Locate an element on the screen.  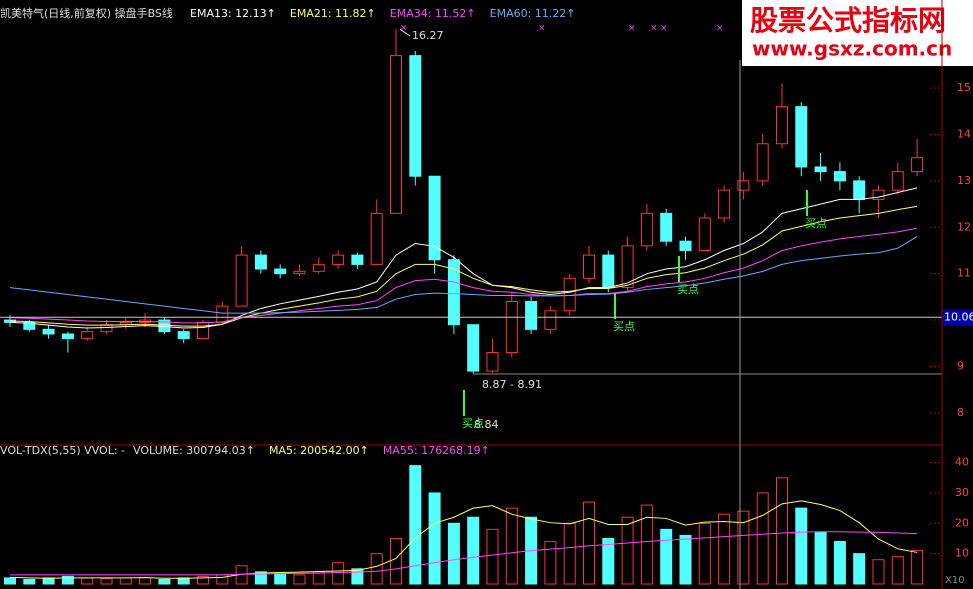
chart-title: 凯美特气(日线,前复权) 操盘手BS线 is located at coordinates (86, 13).